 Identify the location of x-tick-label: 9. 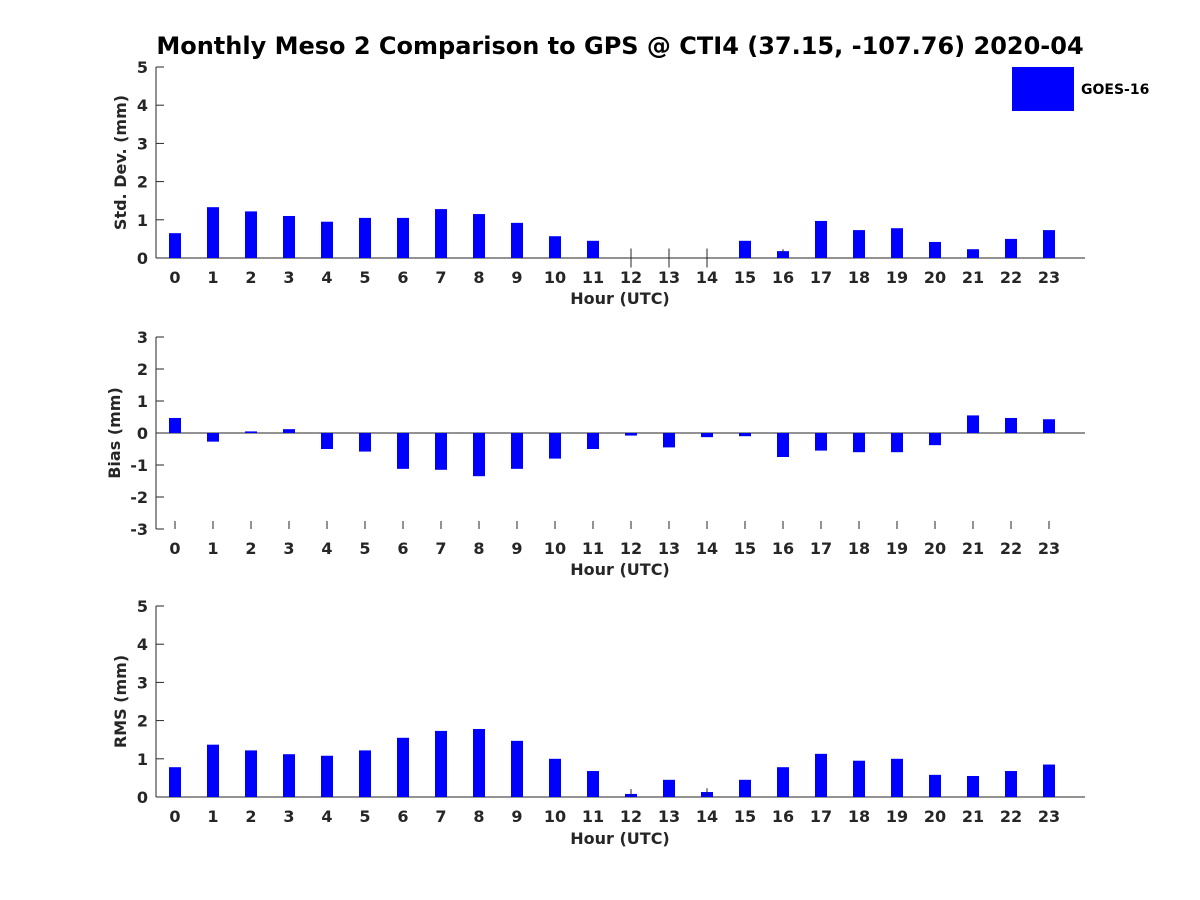
(516, 277).